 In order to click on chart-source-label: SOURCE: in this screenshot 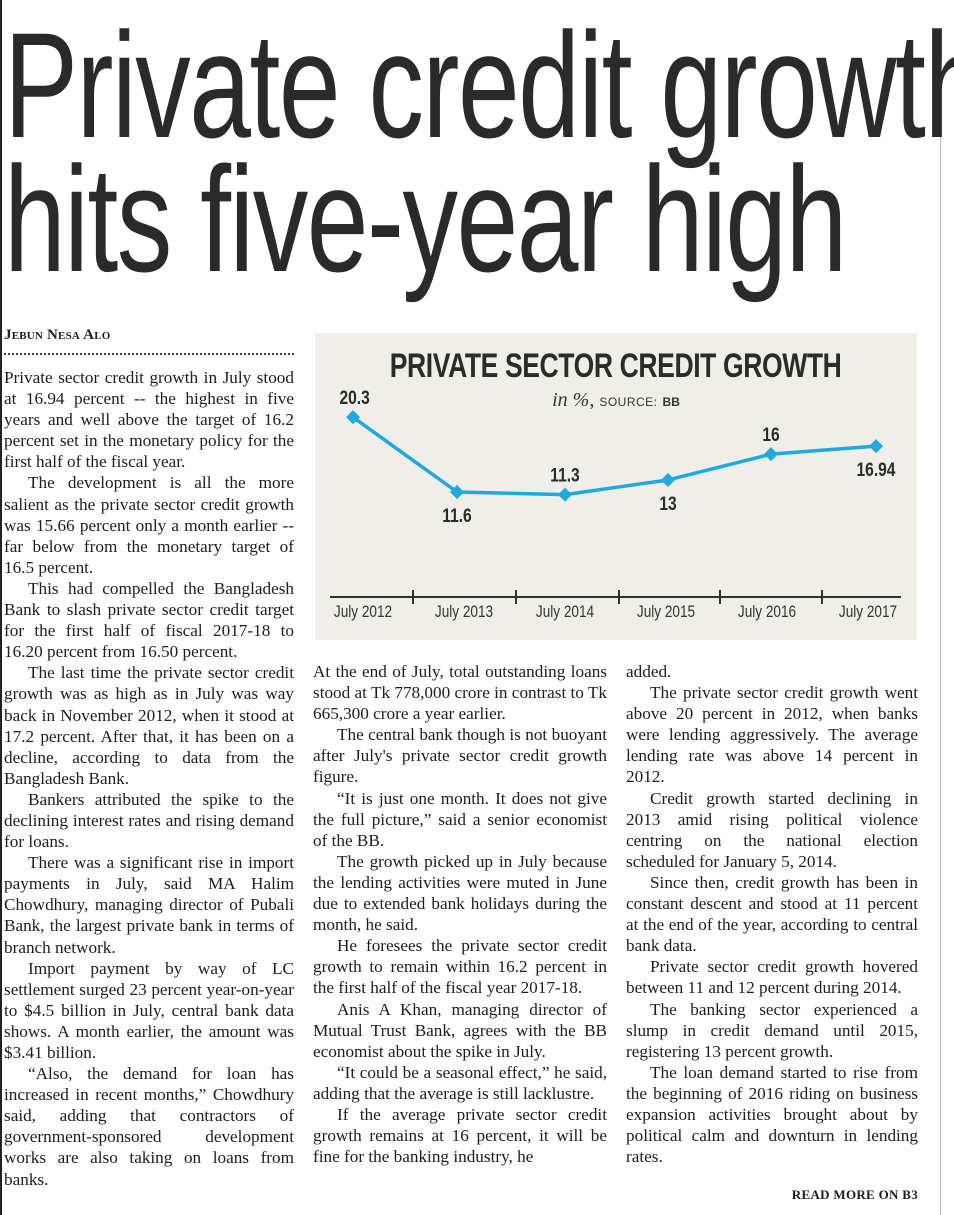, I will do `click(628, 402)`.